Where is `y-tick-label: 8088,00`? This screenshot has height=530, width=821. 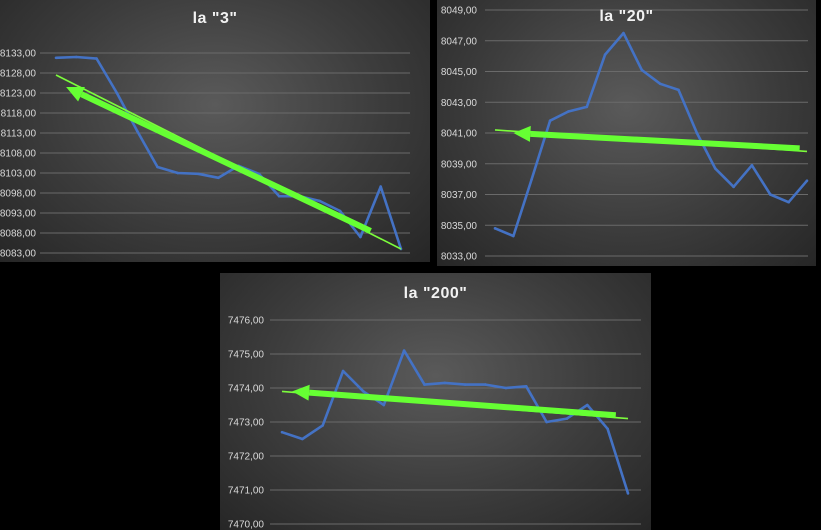
y-tick-label: 8088,00 is located at coordinates (18, 234).